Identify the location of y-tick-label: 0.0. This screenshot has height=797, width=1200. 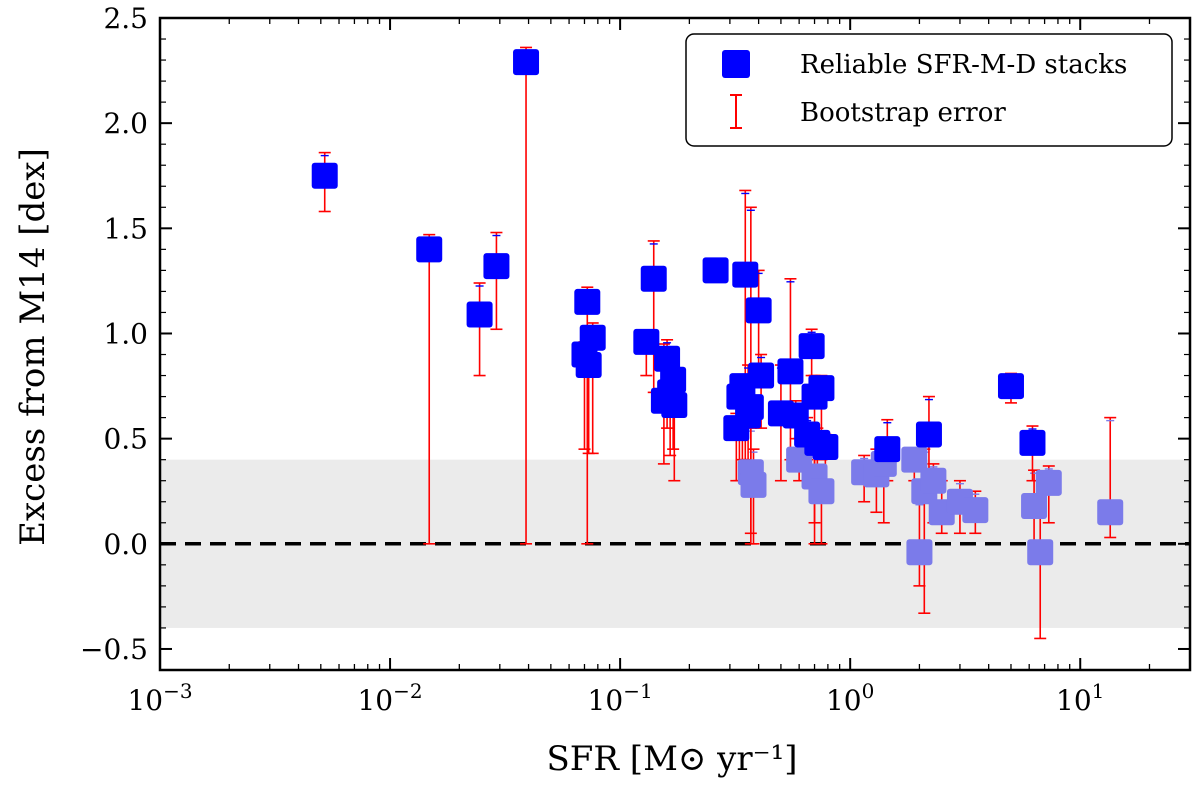
(125, 544).